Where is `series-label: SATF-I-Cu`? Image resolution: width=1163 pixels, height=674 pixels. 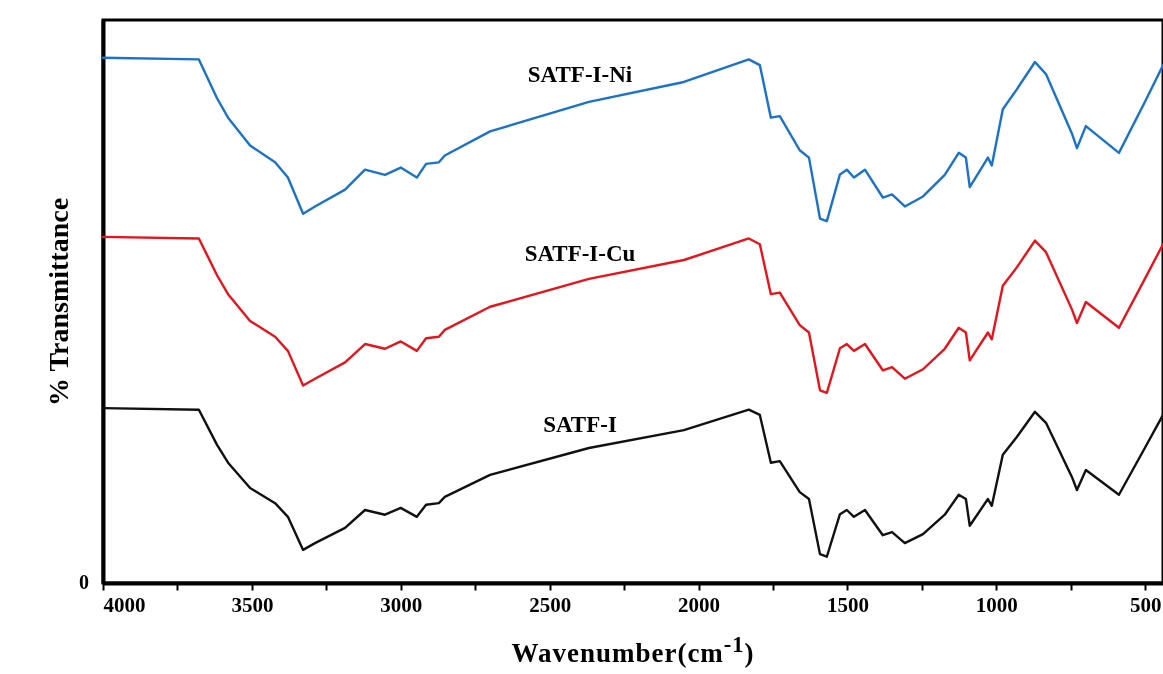 series-label: SATF-I-Cu is located at coordinates (580, 253).